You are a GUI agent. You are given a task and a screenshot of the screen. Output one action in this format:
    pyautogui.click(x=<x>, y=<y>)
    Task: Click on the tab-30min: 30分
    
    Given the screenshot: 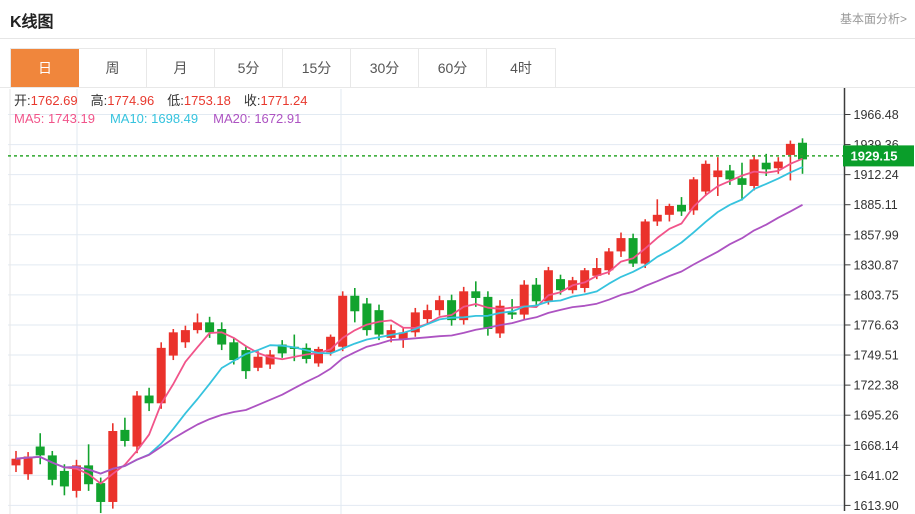 What is the action you would take?
    pyautogui.click(x=385, y=68)
    